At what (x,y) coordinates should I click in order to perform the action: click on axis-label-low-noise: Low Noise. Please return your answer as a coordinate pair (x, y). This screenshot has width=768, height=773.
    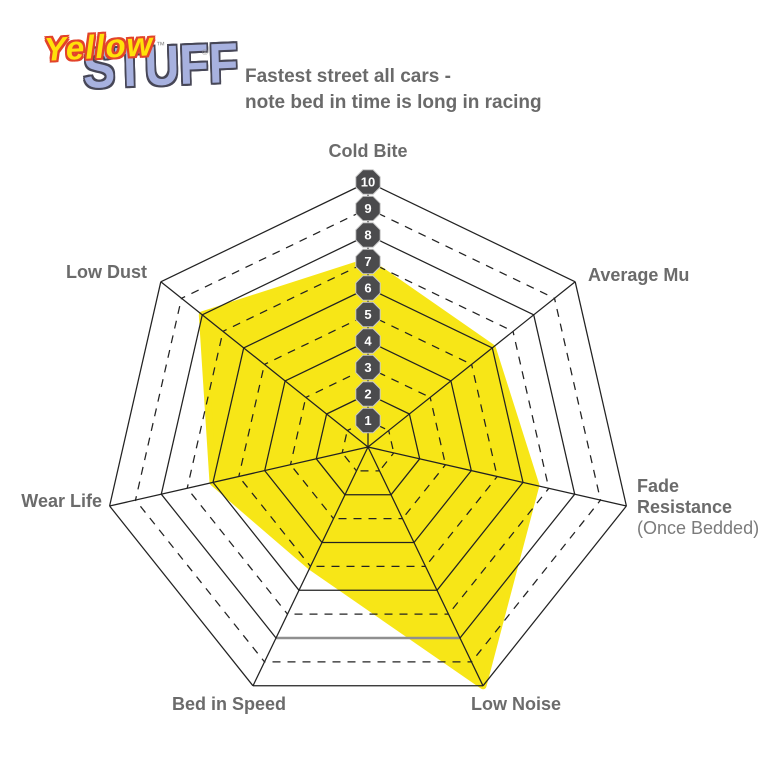
    Looking at the image, I should click on (516, 704).